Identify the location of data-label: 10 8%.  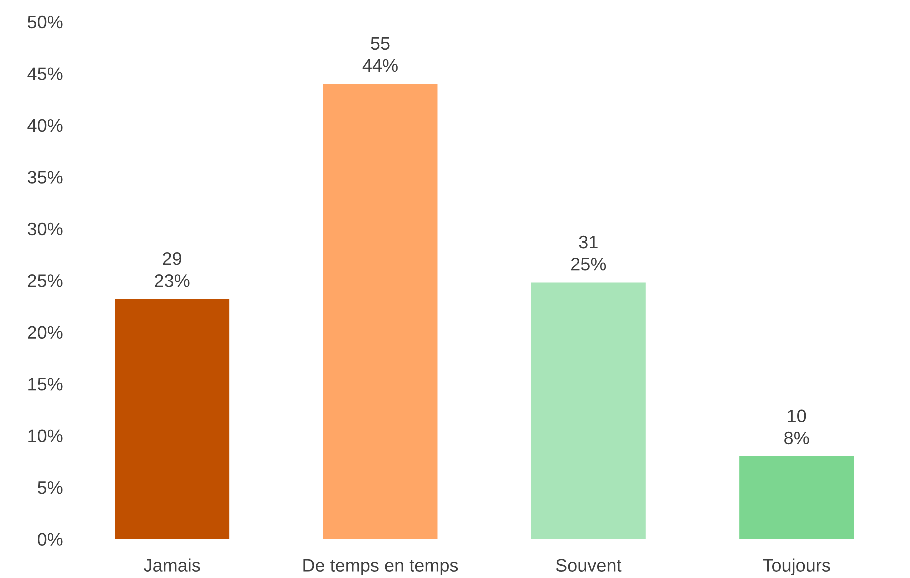
(797, 427).